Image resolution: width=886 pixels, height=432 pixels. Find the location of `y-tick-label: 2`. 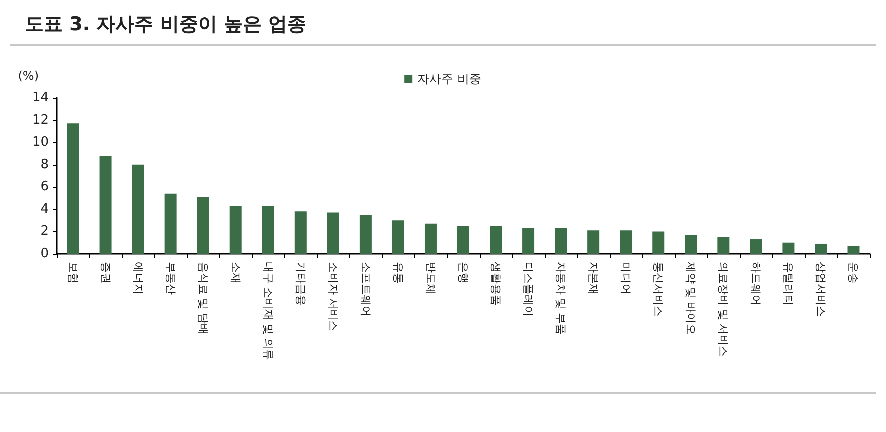

y-tick-label: 2 is located at coordinates (44, 232).